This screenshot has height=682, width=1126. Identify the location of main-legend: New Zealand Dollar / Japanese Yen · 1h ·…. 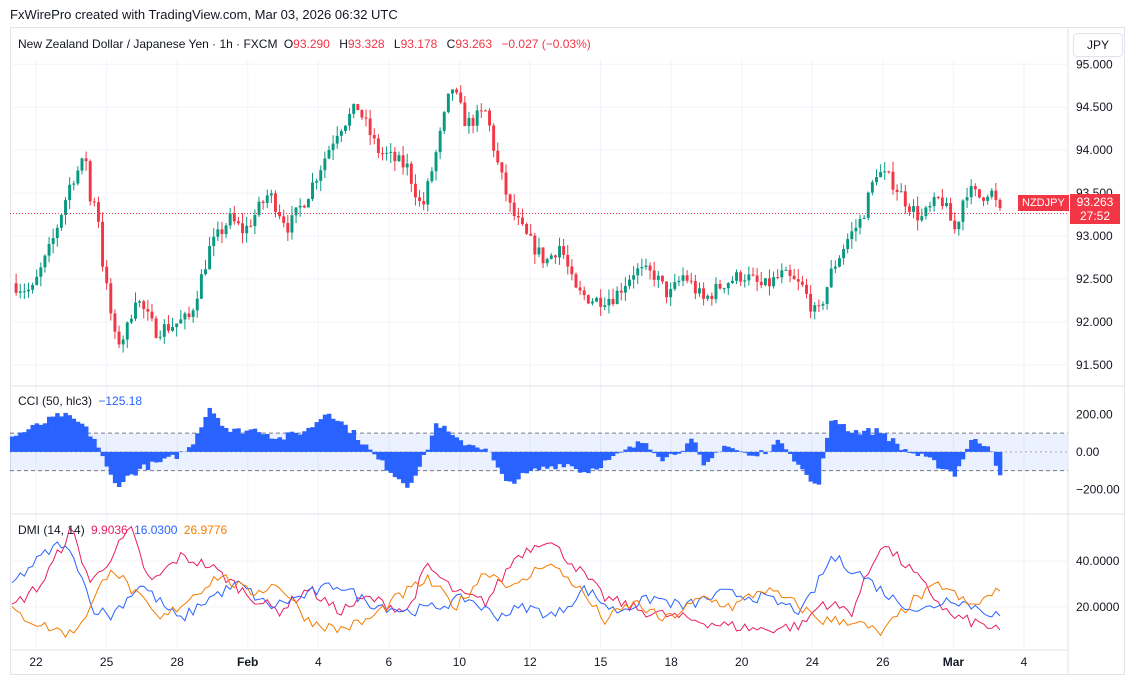
(306, 44).